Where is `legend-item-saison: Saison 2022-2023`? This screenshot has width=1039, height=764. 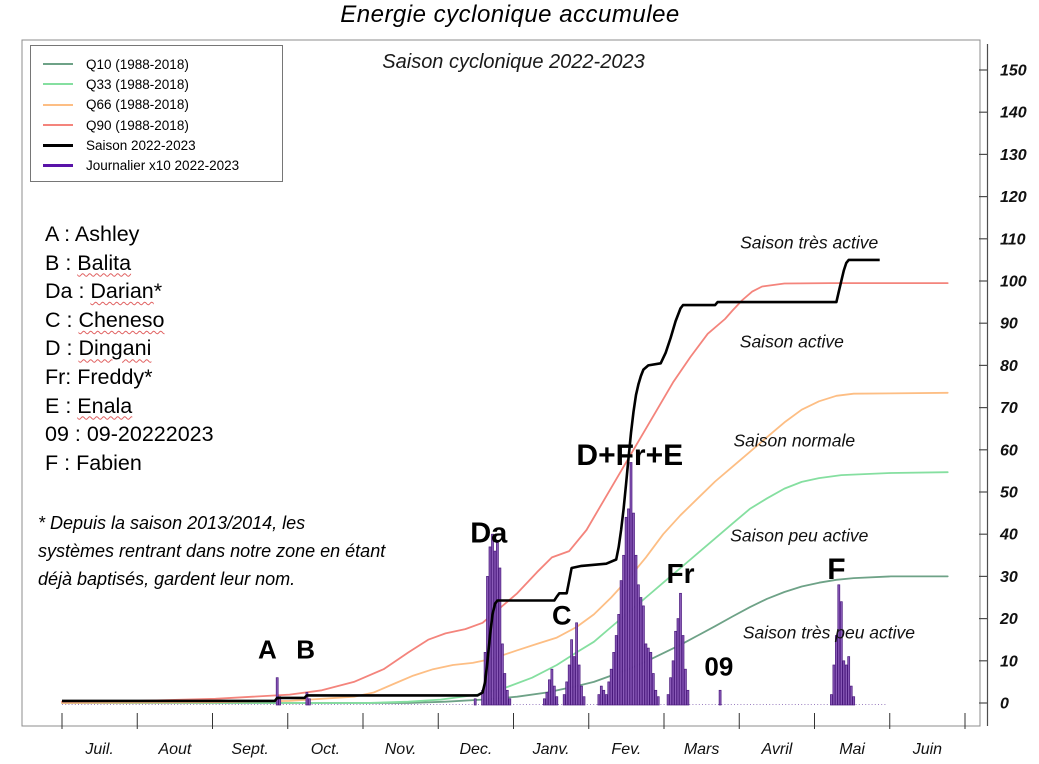 legend-item-saison: Saison 2022-2023 is located at coordinates (162, 145).